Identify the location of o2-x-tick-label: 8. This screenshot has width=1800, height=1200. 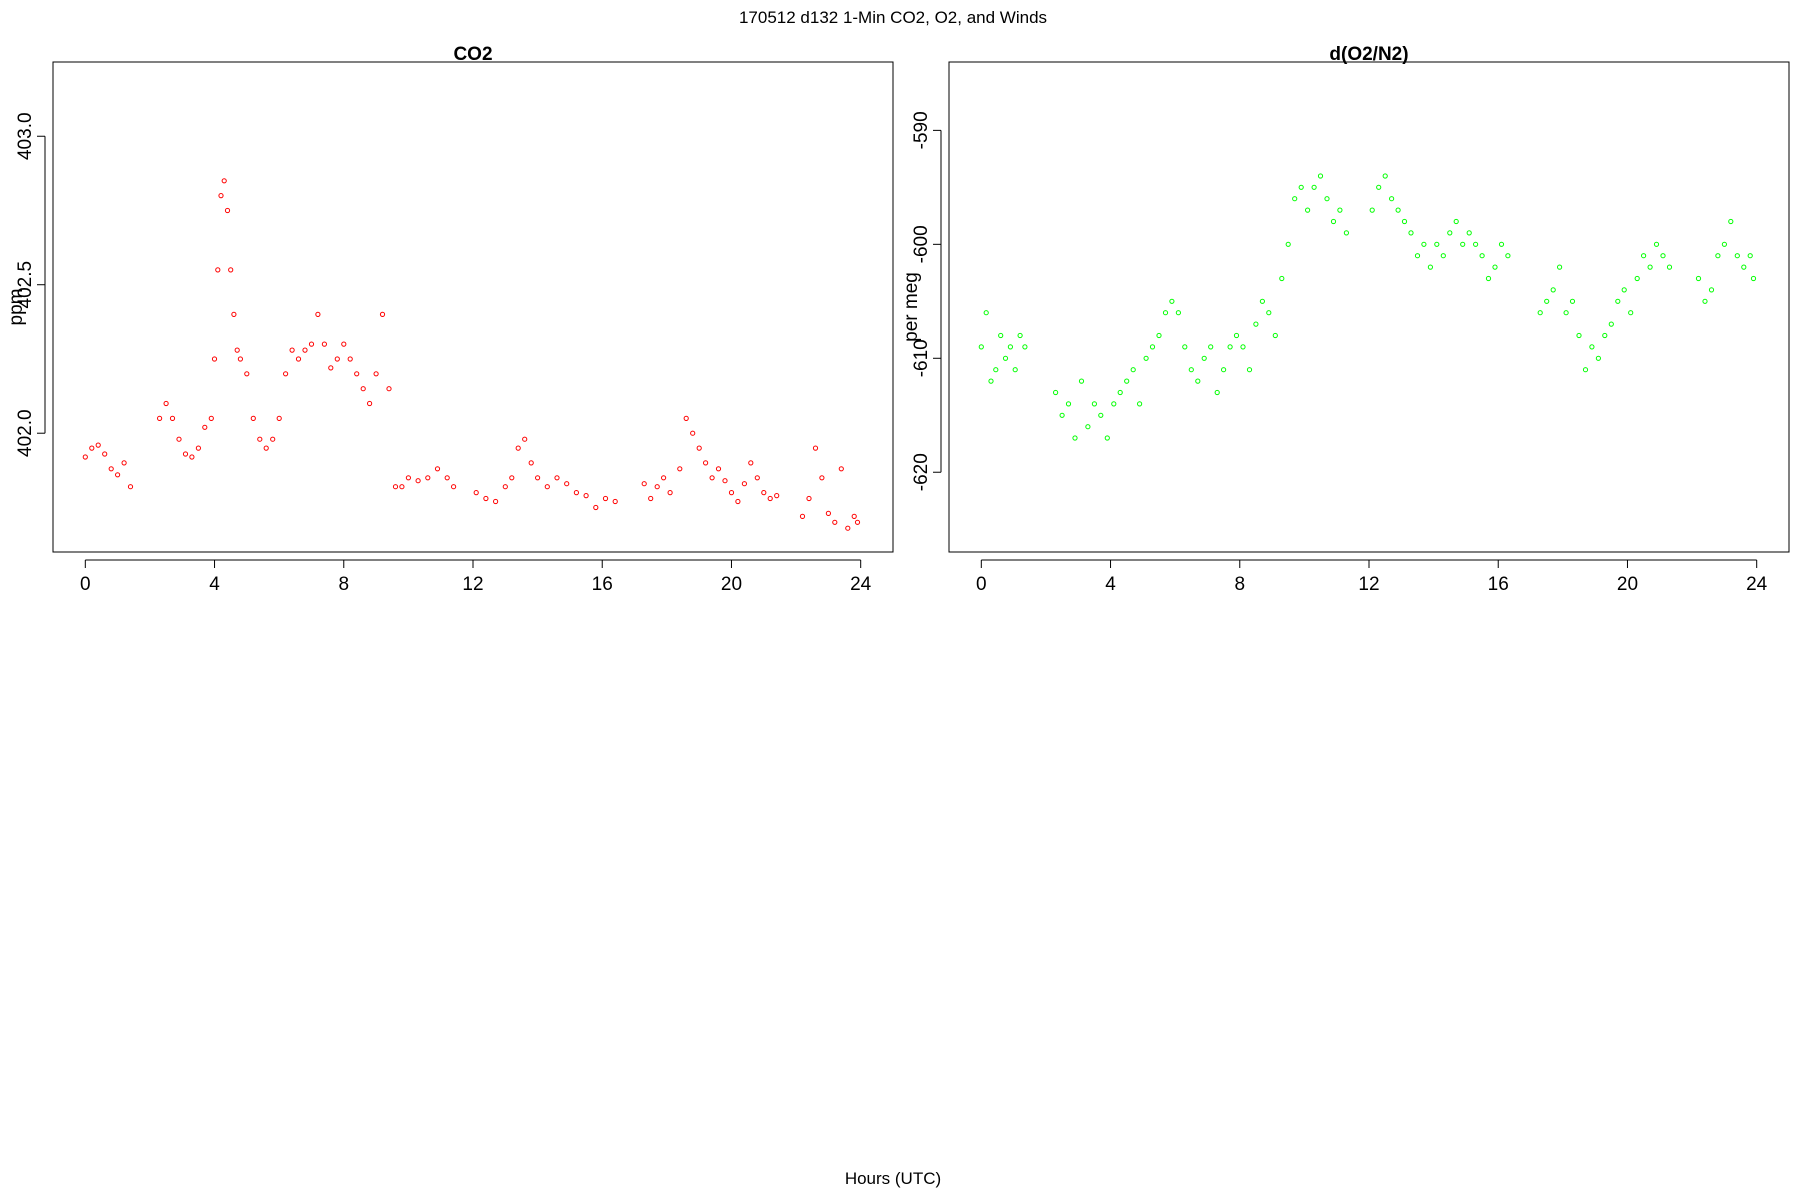
(1239, 584).